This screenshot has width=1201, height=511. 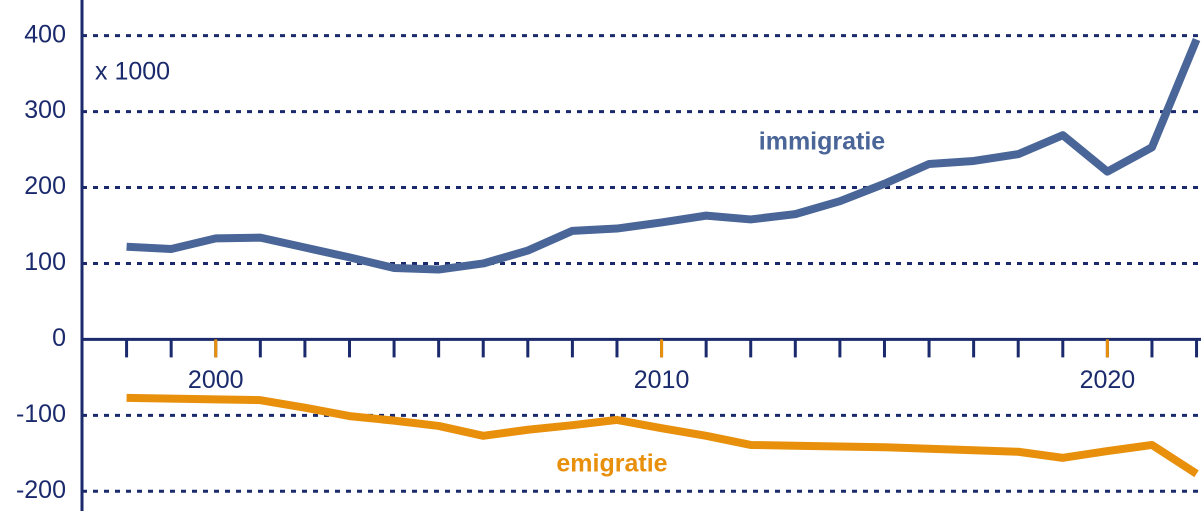 I want to click on y-tick-label: -200, so click(x=41, y=490).